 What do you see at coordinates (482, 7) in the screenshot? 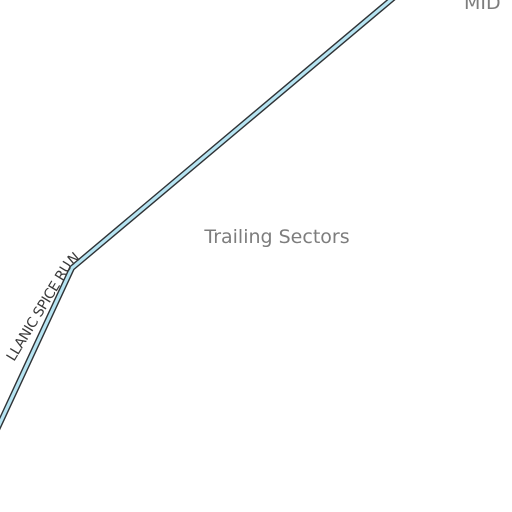
I see `edge-region-label: MID` at bounding box center [482, 7].